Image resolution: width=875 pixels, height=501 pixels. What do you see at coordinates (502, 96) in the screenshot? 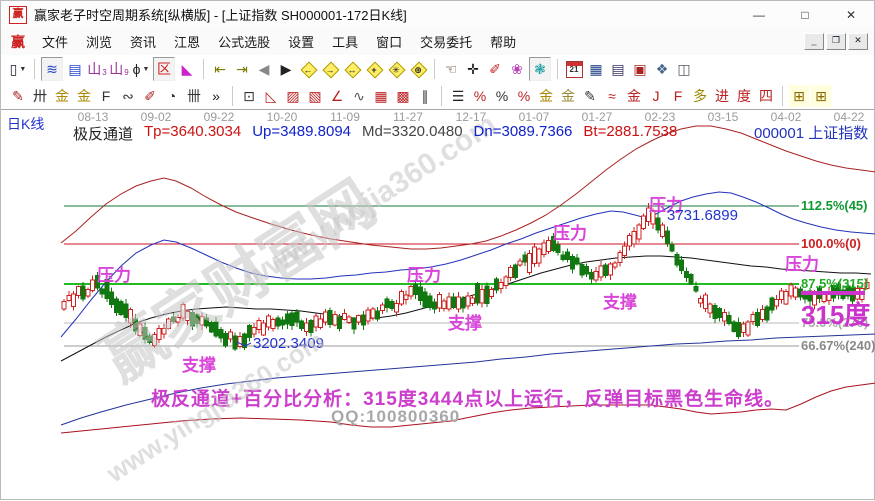
I see `percent-icon: %` at bounding box center [502, 96].